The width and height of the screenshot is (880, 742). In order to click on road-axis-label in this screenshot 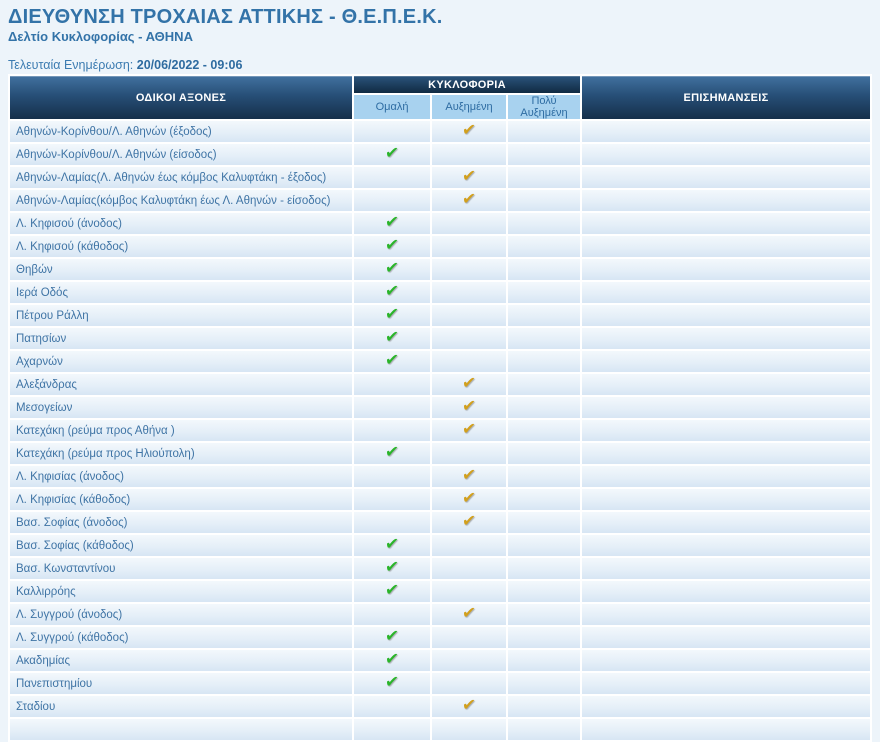, I will do `click(181, 729)`.